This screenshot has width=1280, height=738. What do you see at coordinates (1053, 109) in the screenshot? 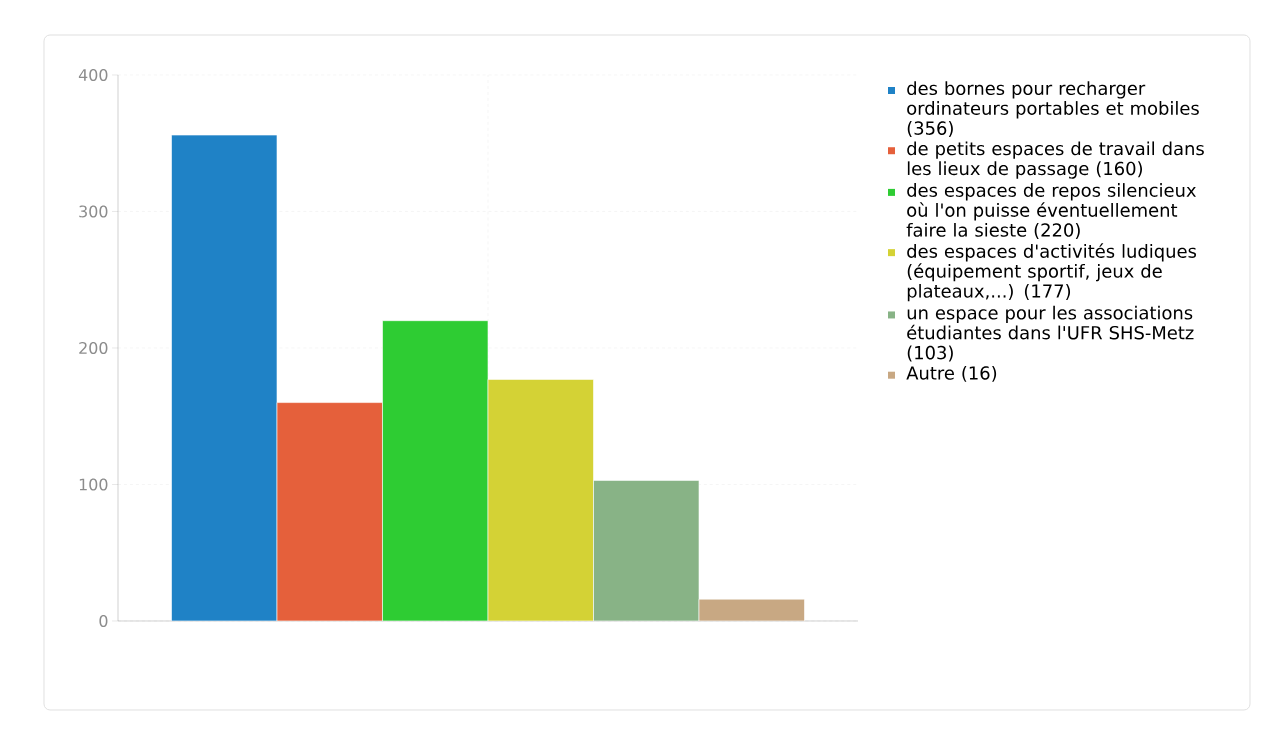
I see `legend-label: des bornes pour recharger ordinateurs portables et mobiles (356)` at bounding box center [1053, 109].